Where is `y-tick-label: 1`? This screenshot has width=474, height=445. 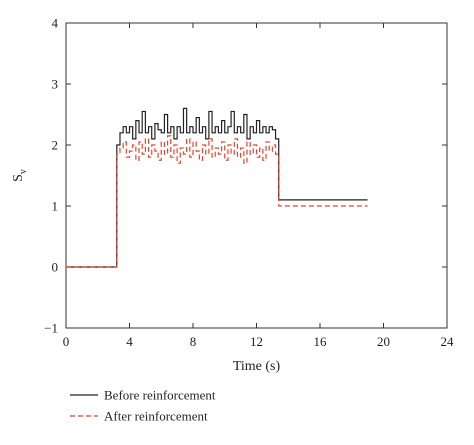 y-tick-label: 1 is located at coordinates (55, 206).